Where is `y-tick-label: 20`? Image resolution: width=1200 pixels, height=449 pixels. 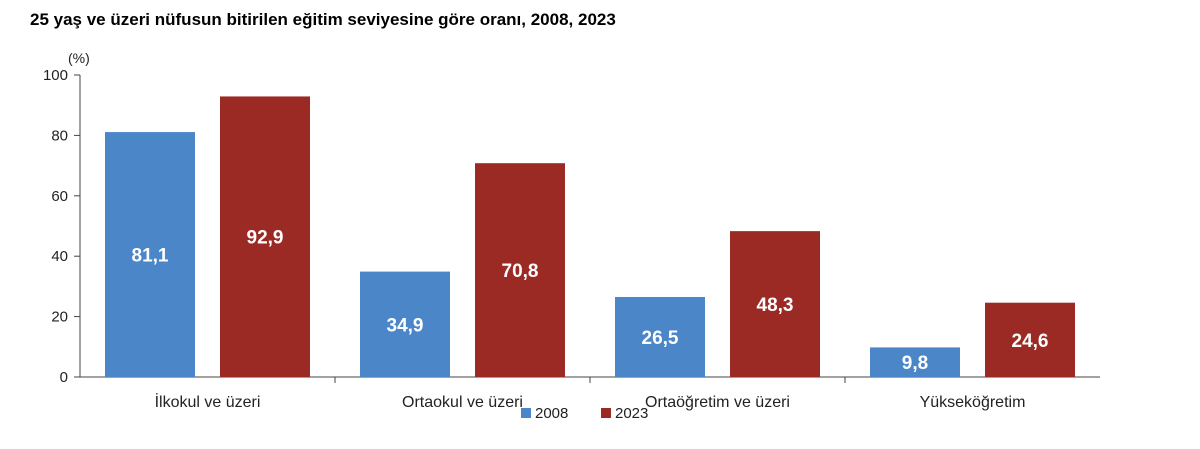 y-tick-label: 20 is located at coordinates (59, 317).